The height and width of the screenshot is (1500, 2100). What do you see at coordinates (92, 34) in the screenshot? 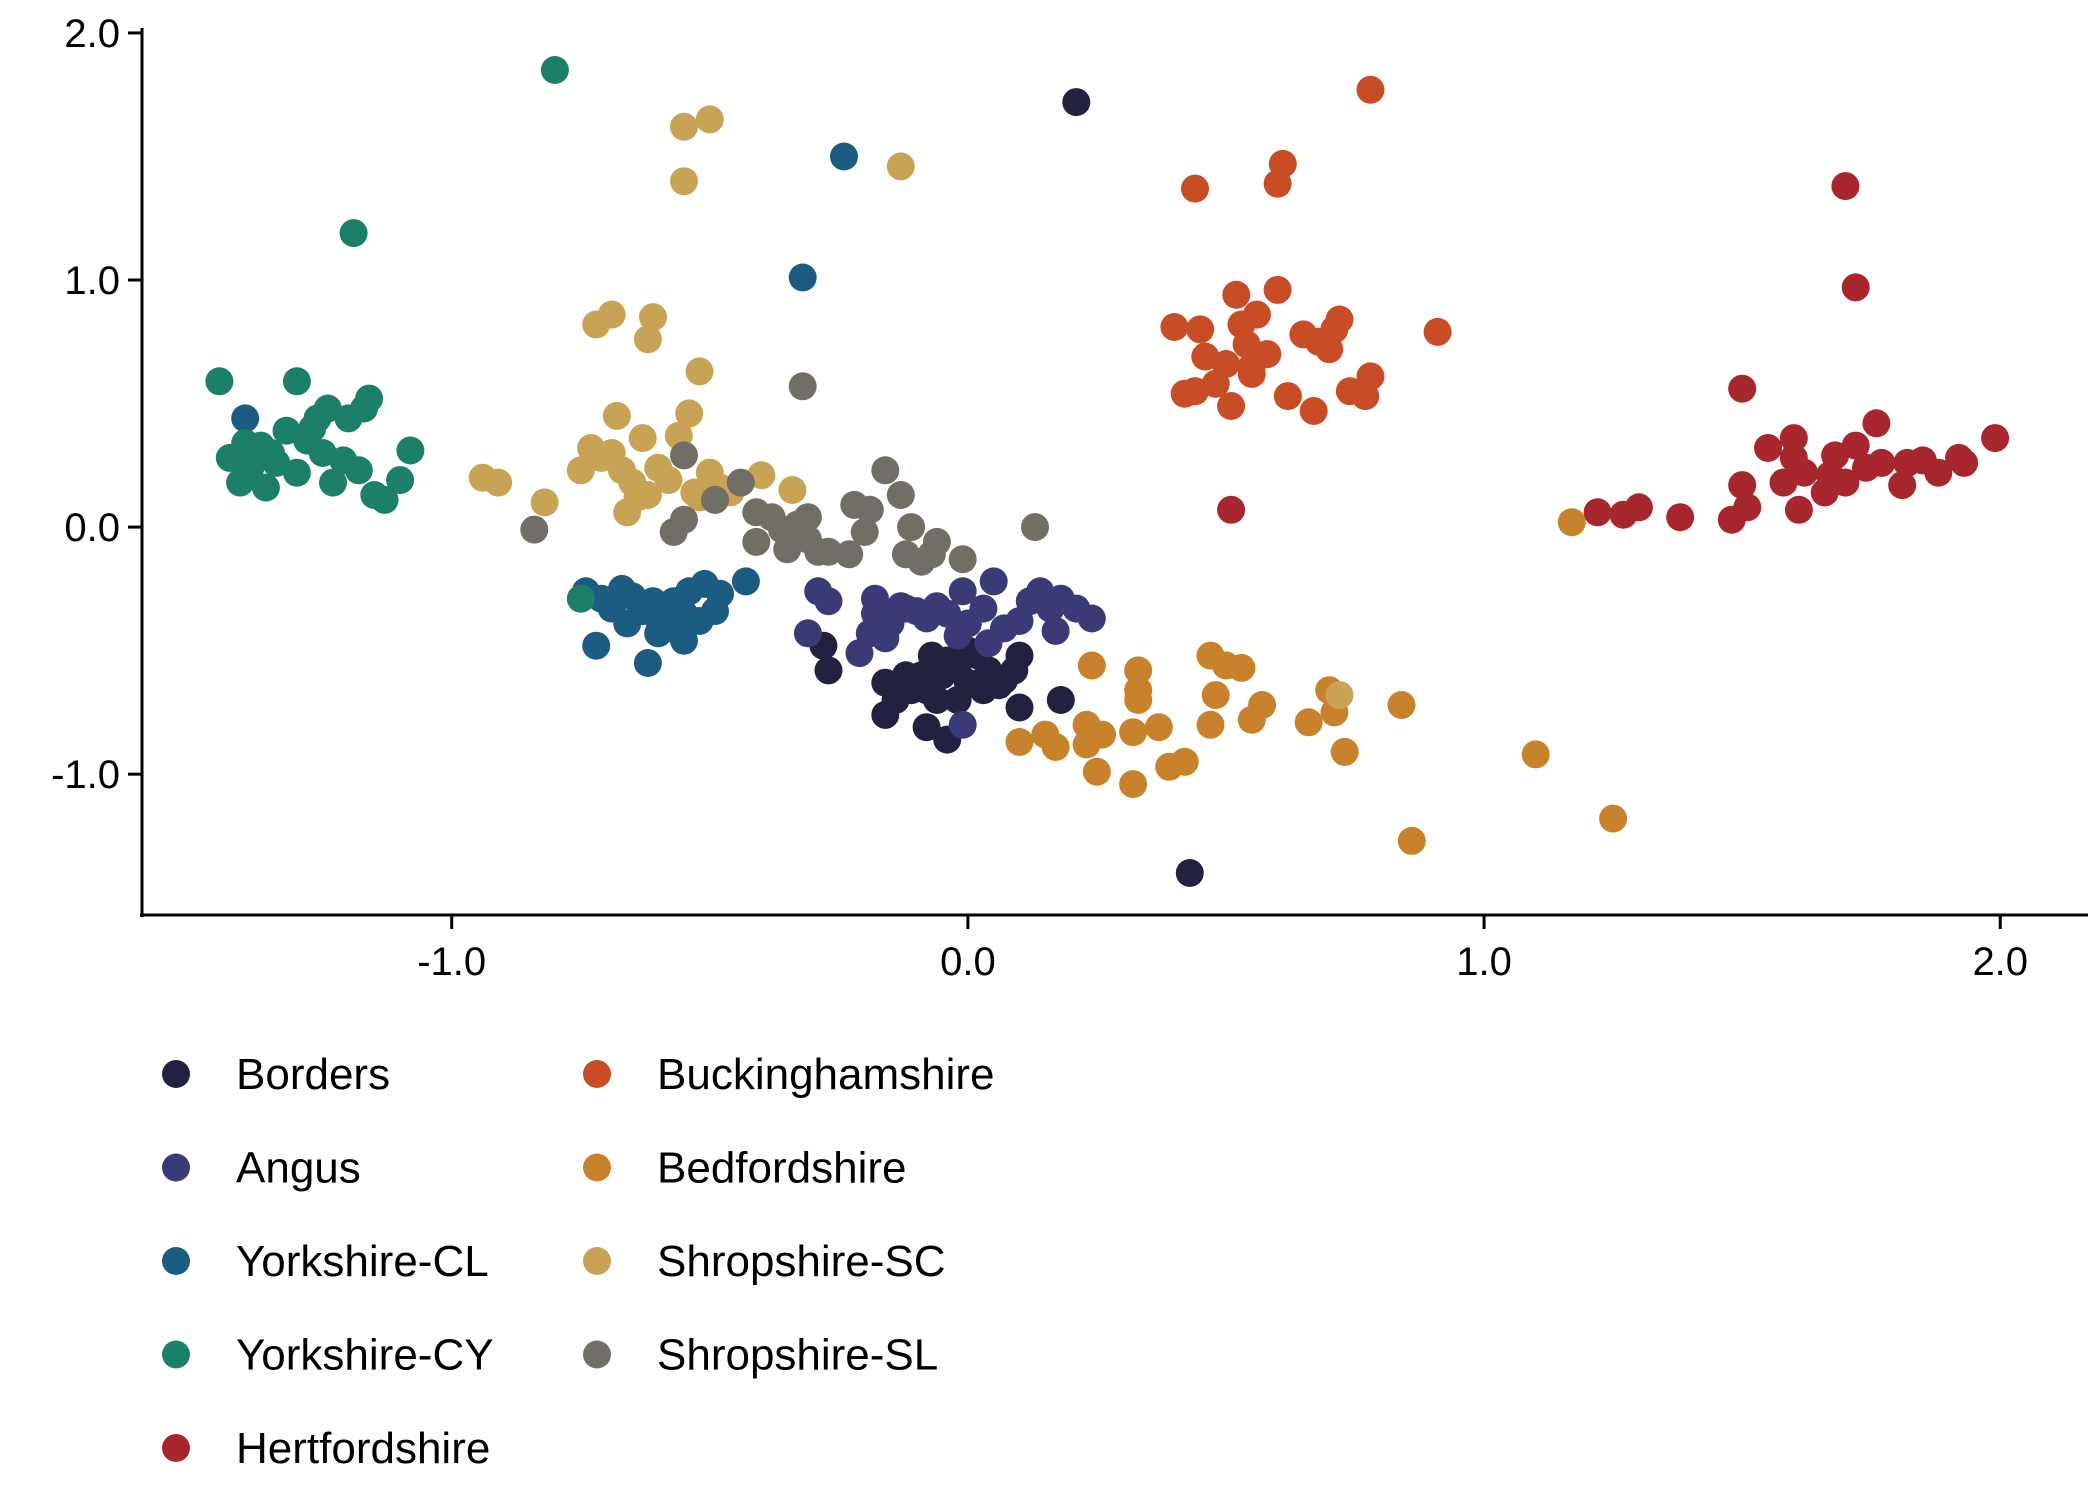
I see `y-tick-label: 2.0` at bounding box center [92, 34].